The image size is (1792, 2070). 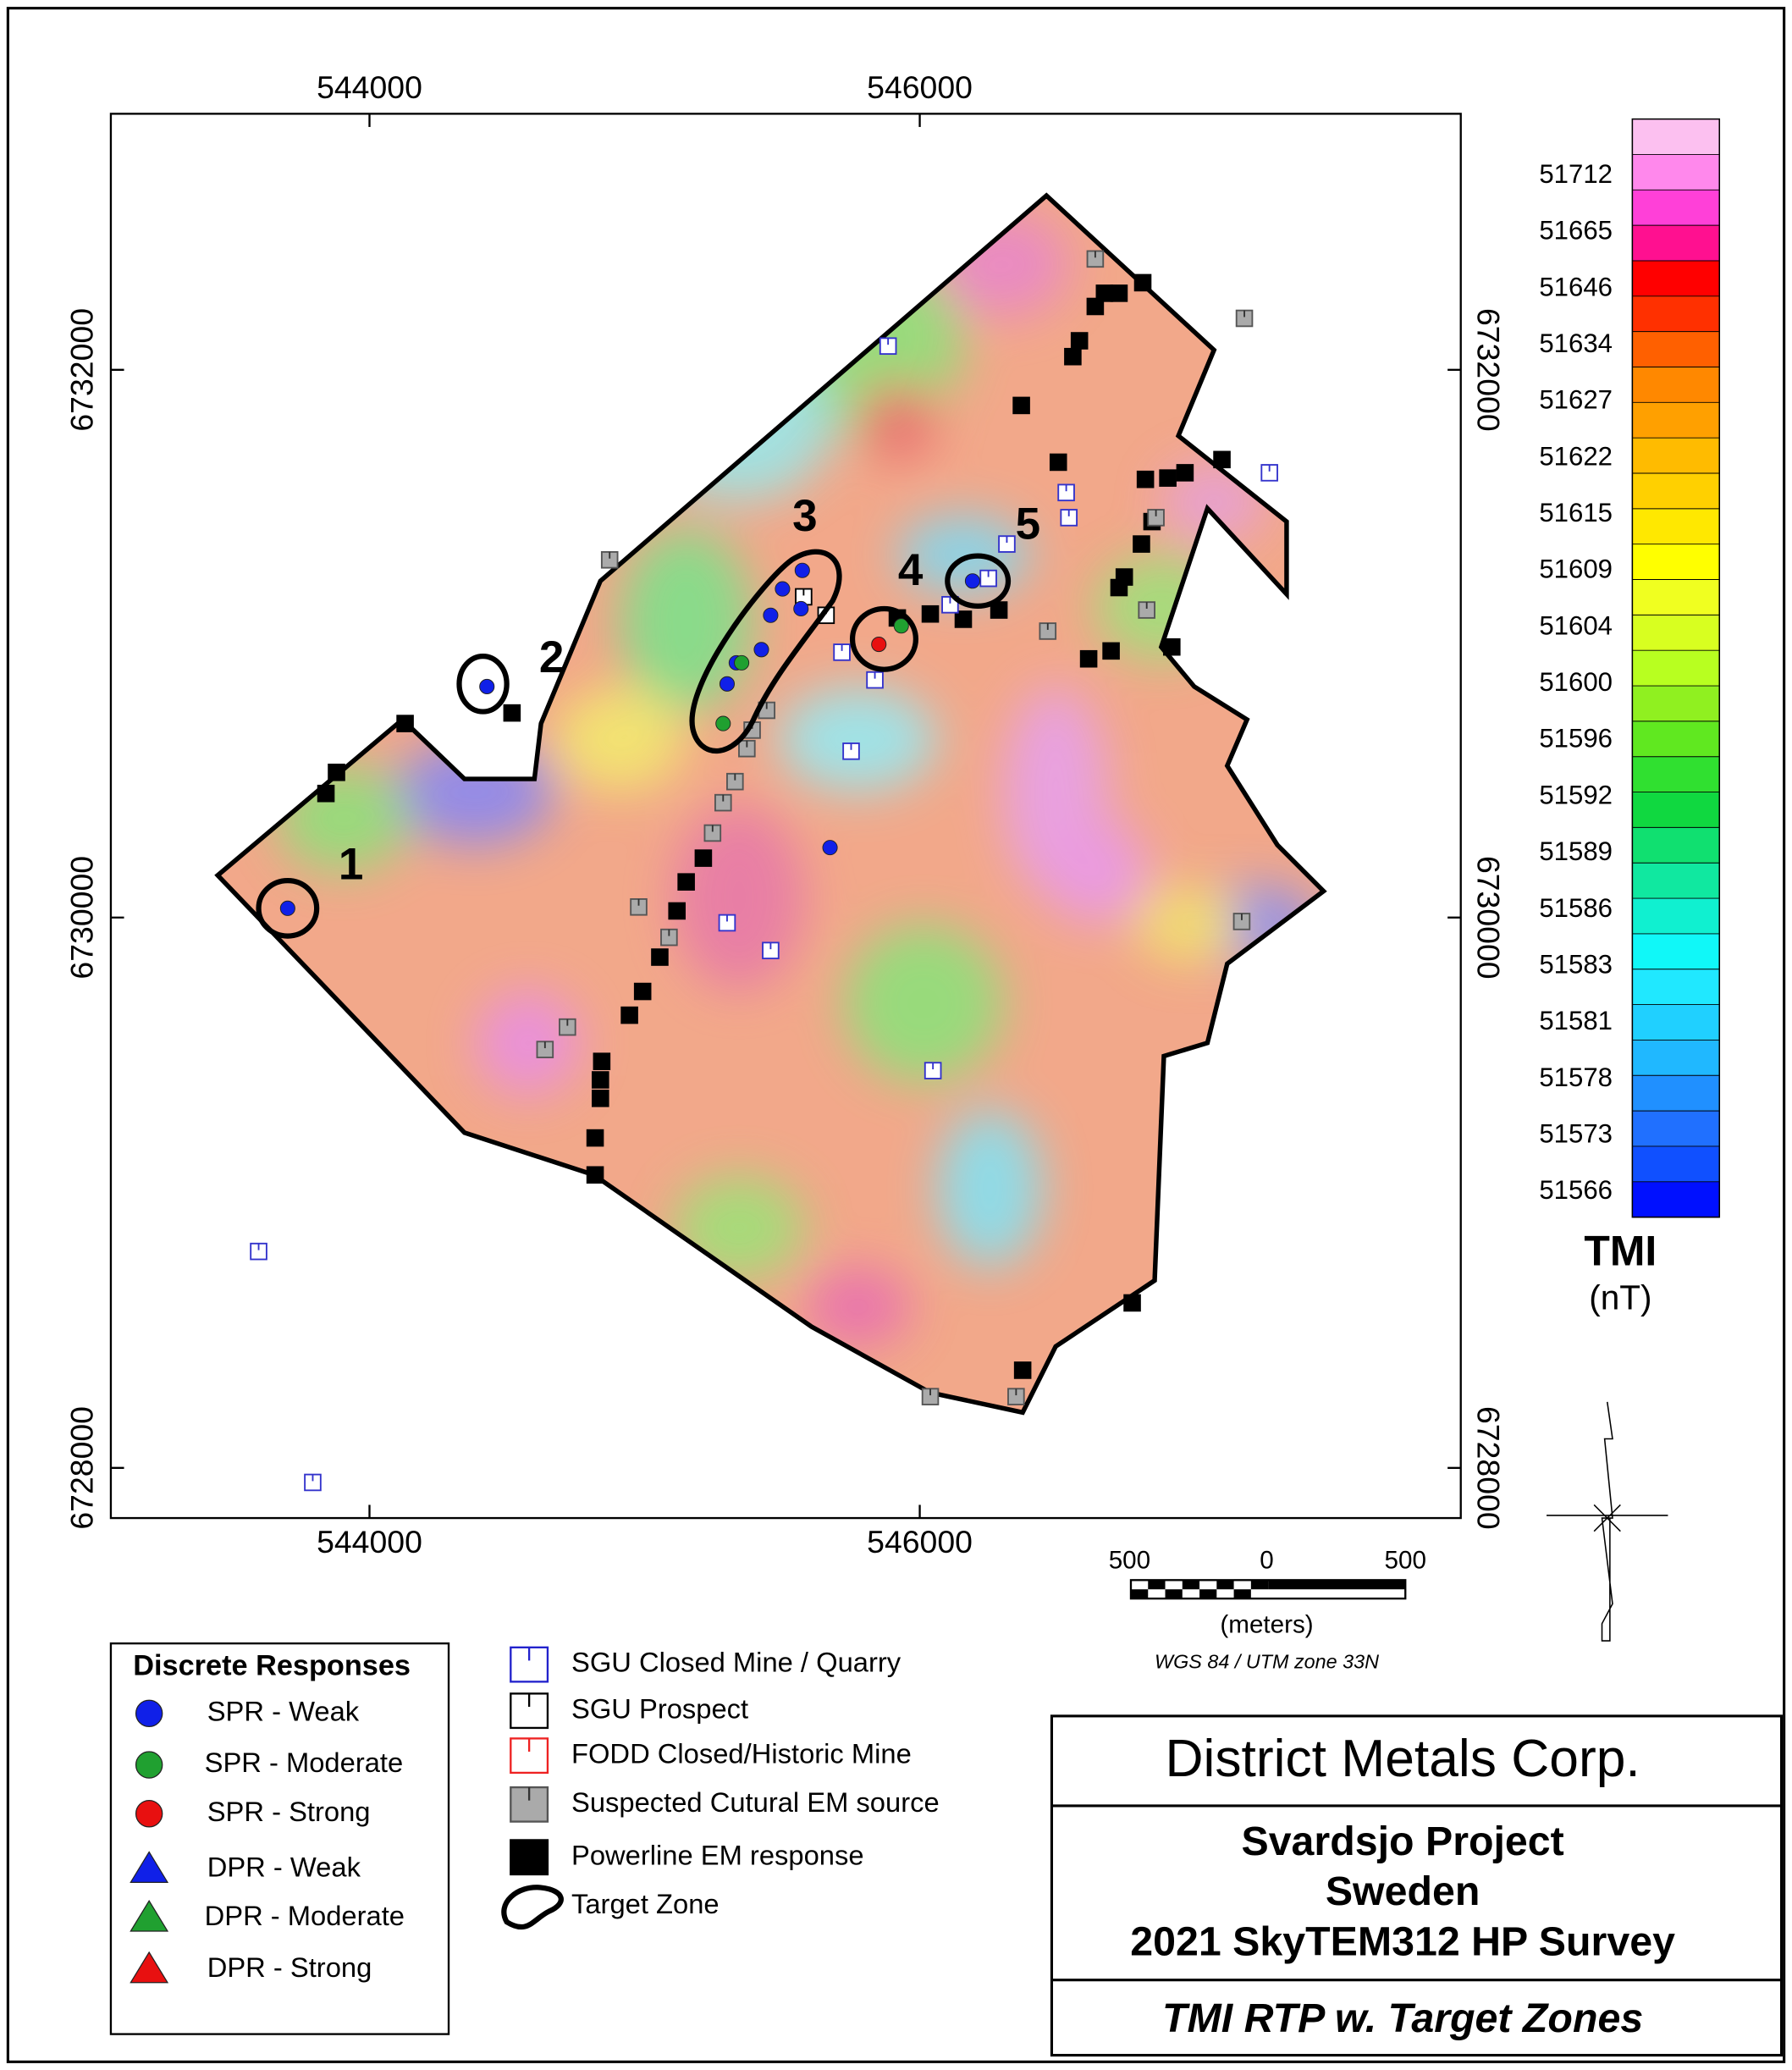 I want to click on y-coord-label: 6728000, so click(x=1488, y=1468).